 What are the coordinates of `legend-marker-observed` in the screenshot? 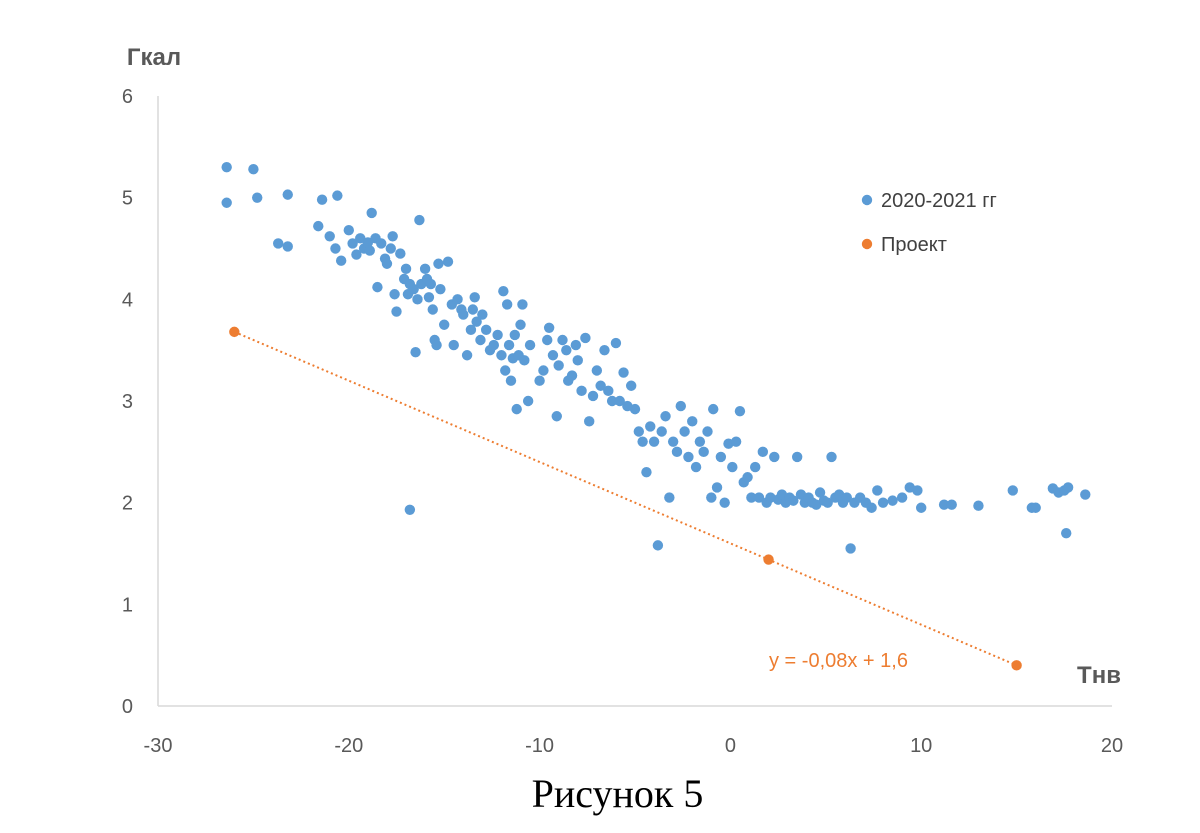 It's located at (867, 200).